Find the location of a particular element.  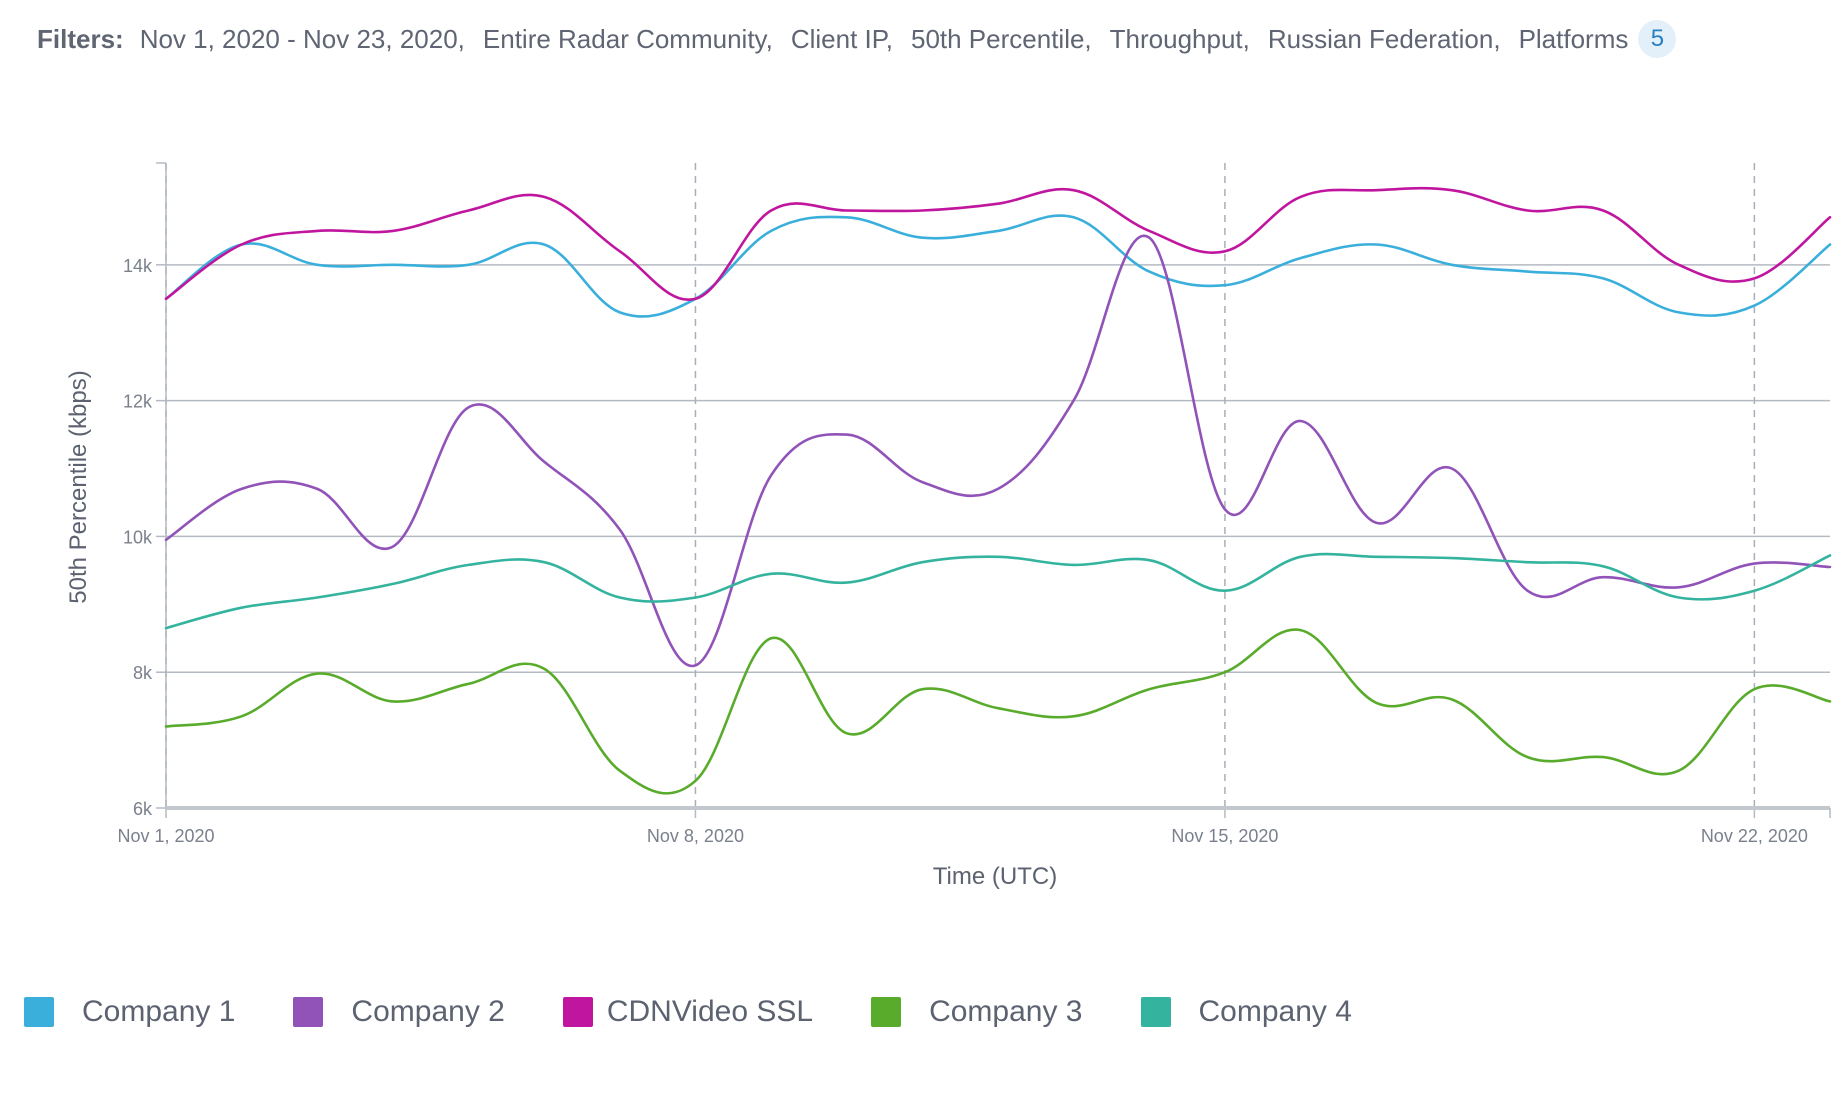

legend-label: CDNVideo SSL is located at coordinates (710, 1011).